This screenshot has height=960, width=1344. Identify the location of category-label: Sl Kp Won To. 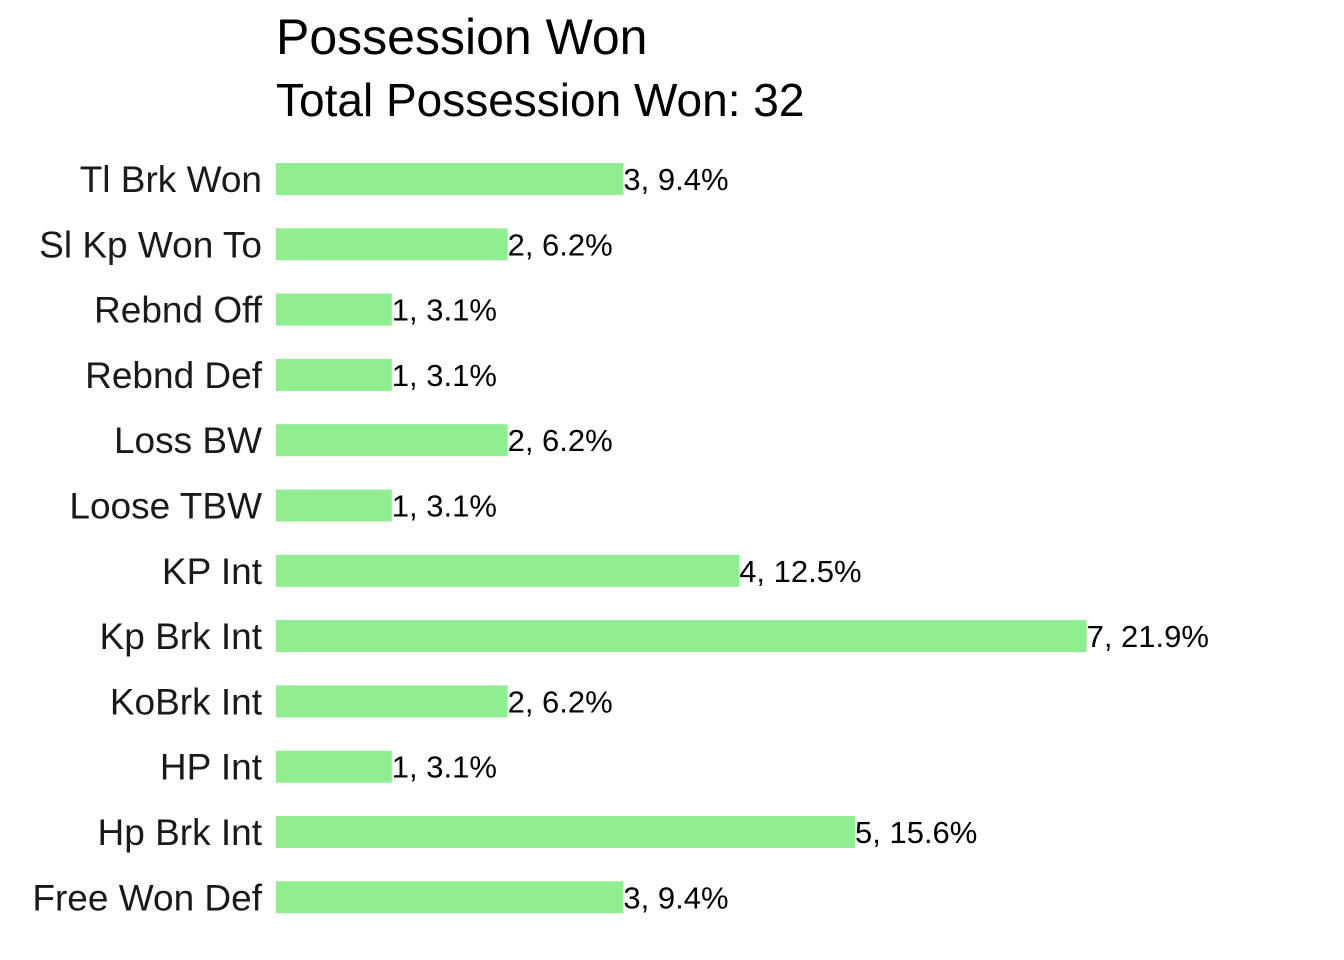
(150, 244).